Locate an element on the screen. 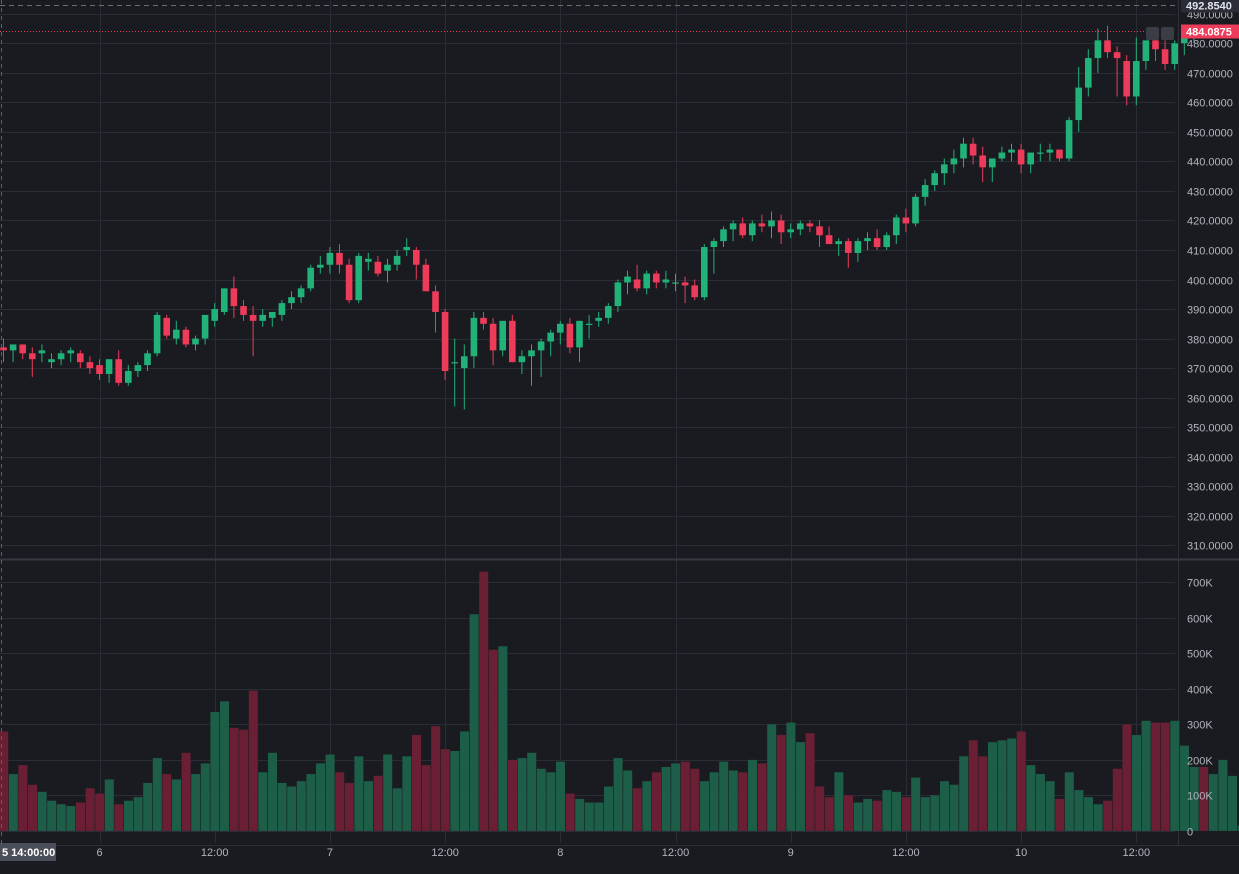  x-tick-label: 10 is located at coordinates (1021, 853).